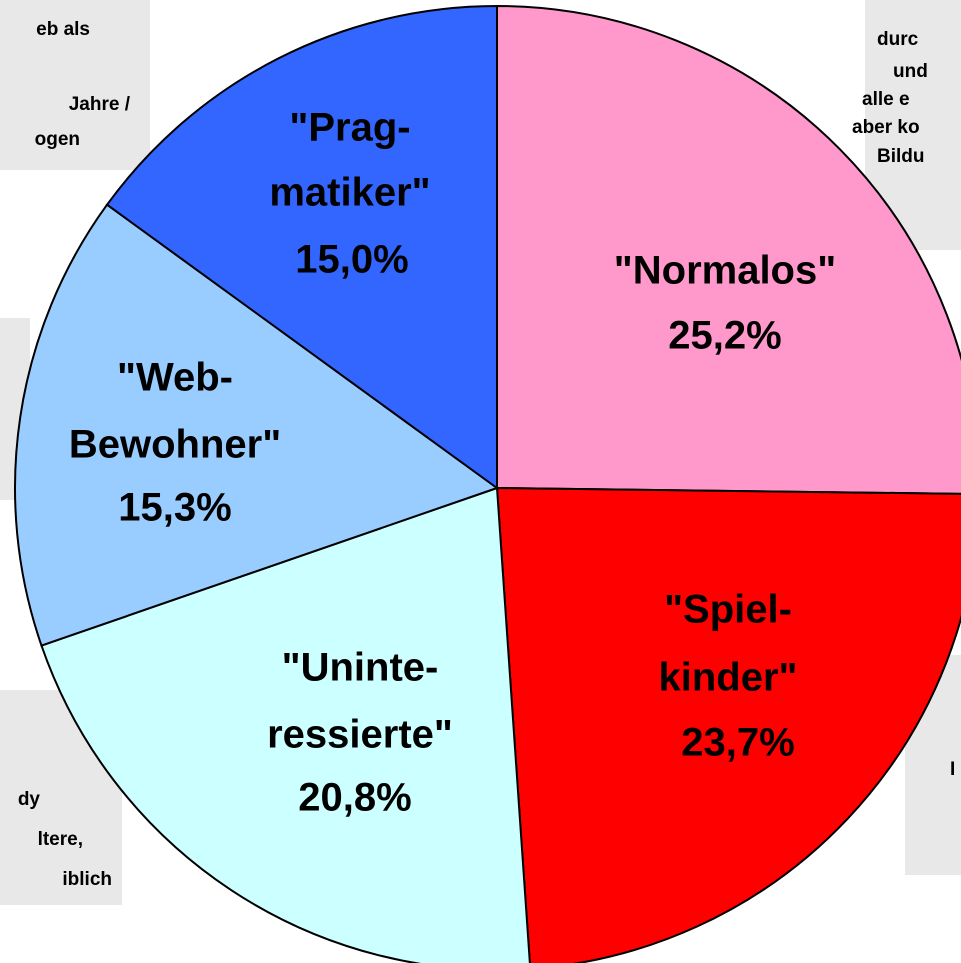 The image size is (961, 963). Describe the element at coordinates (886, 99) in the screenshot. I see `annotation-text: alle e` at that location.